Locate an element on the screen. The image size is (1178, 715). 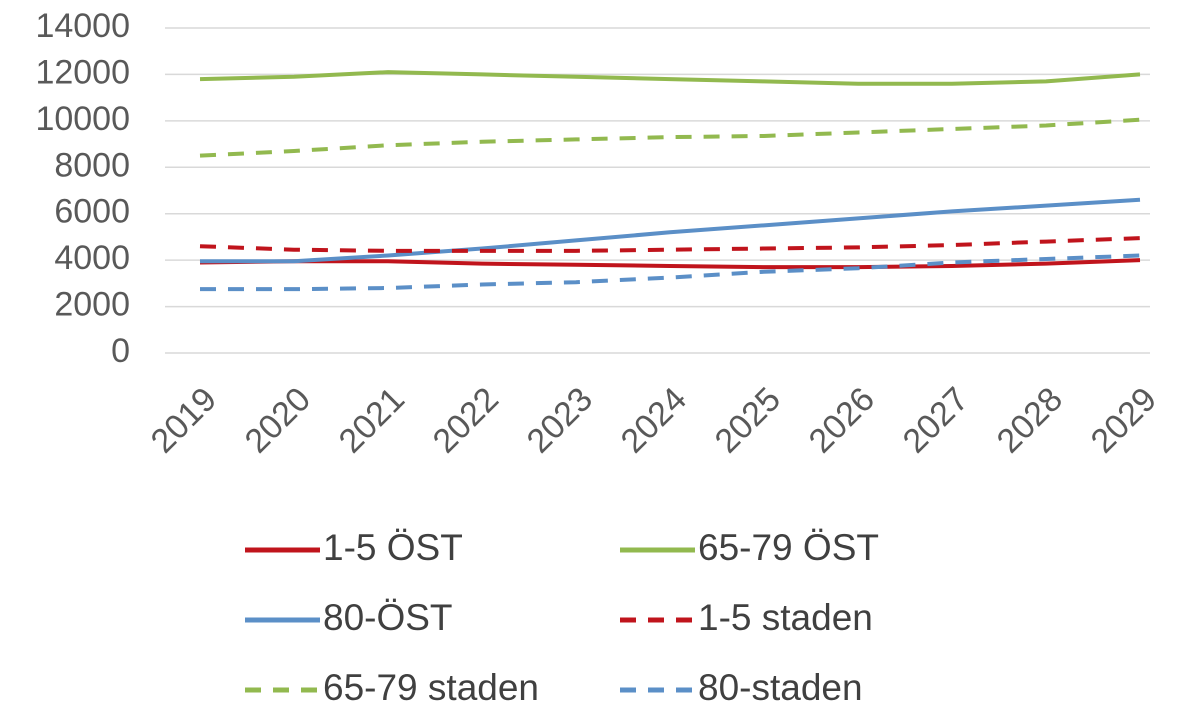
y-tick-label: 0 is located at coordinates (120, 351).